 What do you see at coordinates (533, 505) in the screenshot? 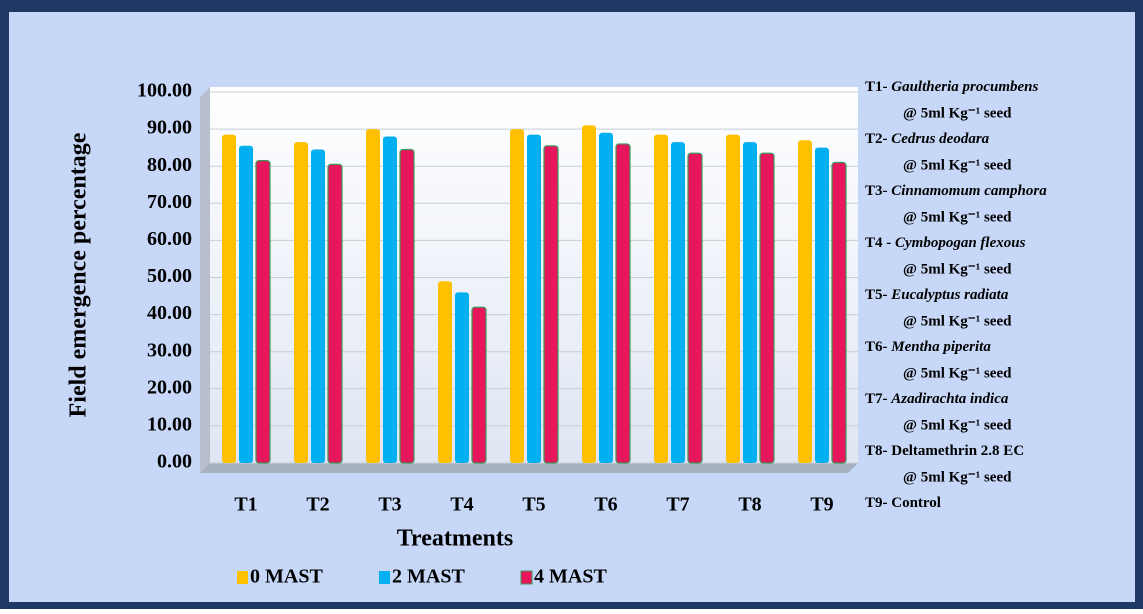
I see `x-tick-label: T5` at bounding box center [533, 505].